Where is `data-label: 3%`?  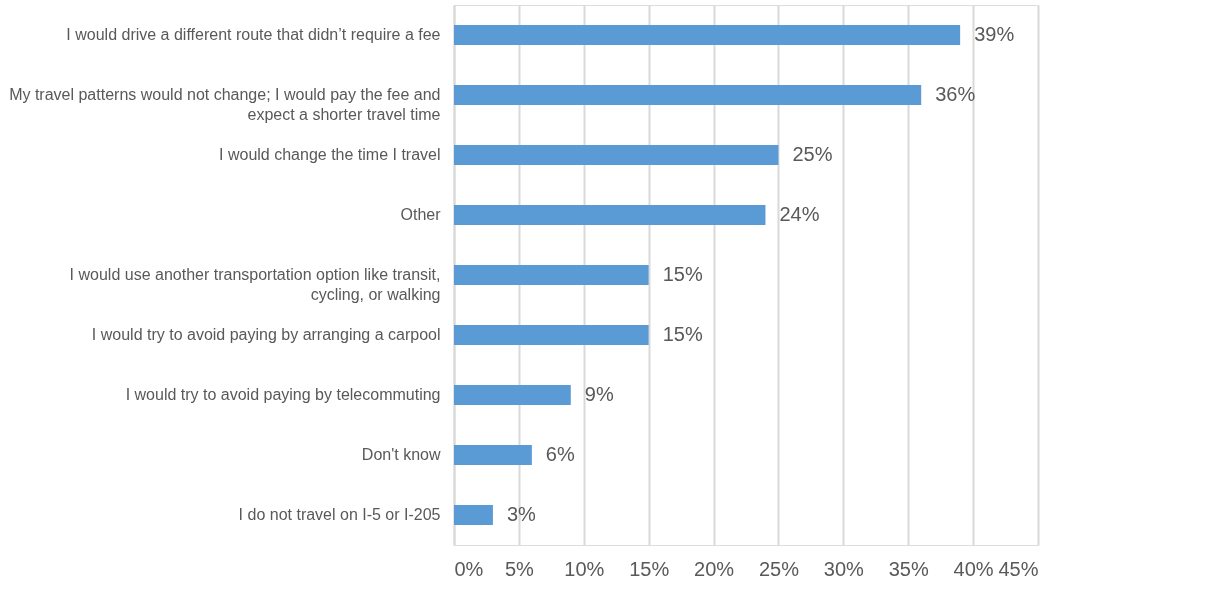
data-label: 3% is located at coordinates (521, 514).